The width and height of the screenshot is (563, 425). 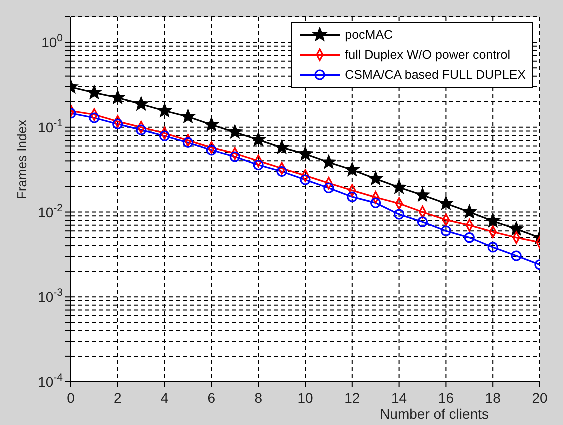 What do you see at coordinates (22, 160) in the screenshot?
I see `y-axis-title: Frames Index` at bounding box center [22, 160].